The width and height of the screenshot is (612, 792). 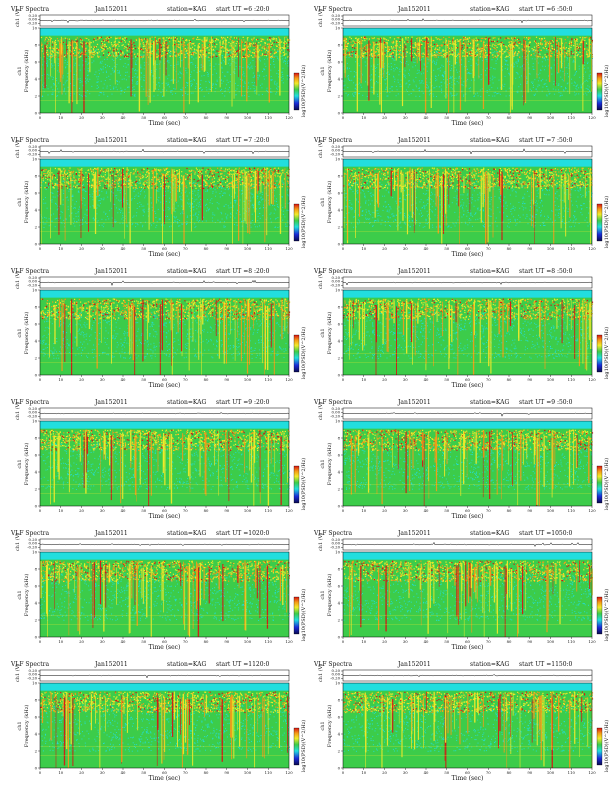 What do you see at coordinates (243, 402) in the screenshot?
I see `start-time-label: start UT =9 :20:0` at bounding box center [243, 402].